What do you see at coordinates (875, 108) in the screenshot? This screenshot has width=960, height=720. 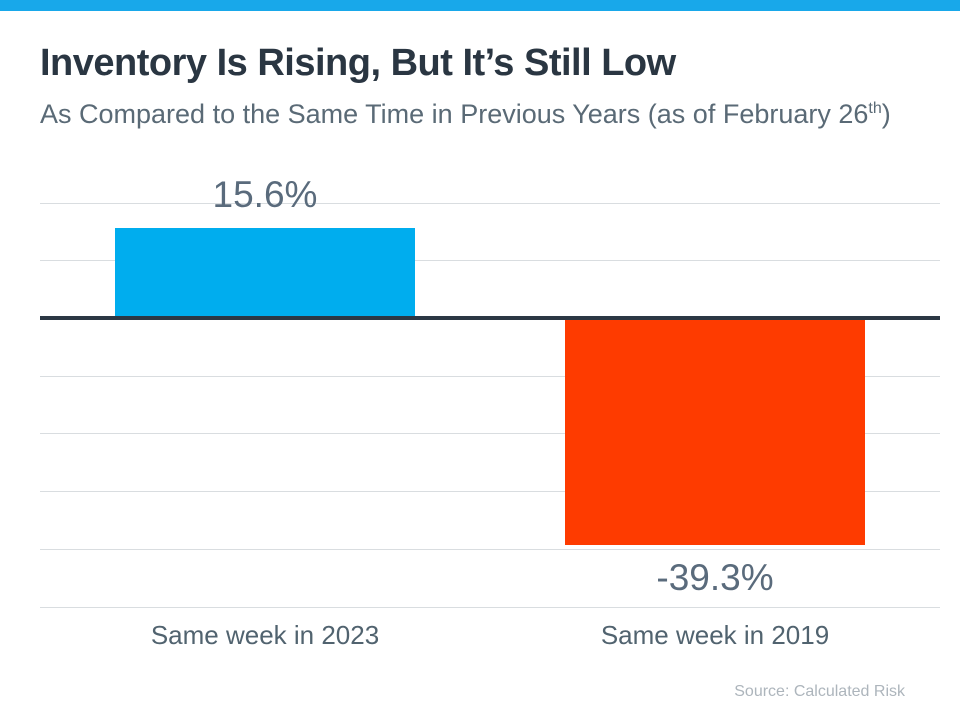 I see `chart-subtitle-superscript: th` at bounding box center [875, 108].